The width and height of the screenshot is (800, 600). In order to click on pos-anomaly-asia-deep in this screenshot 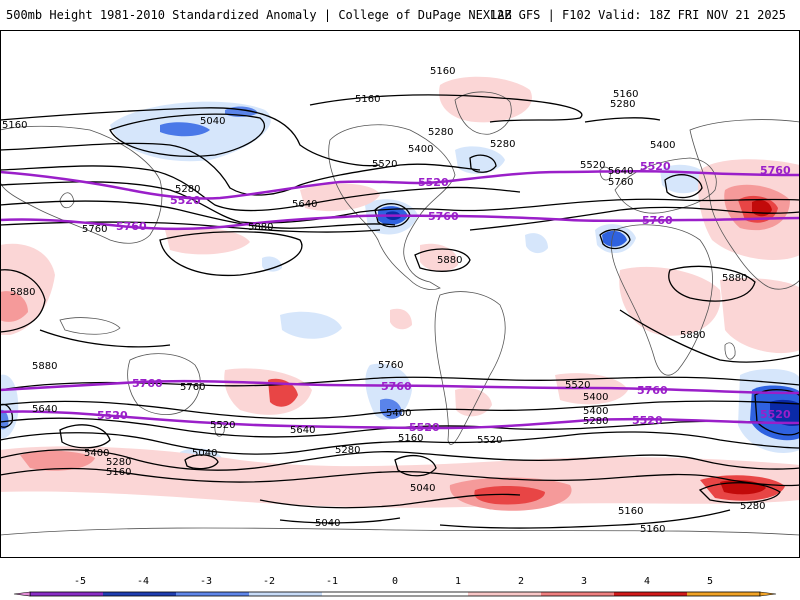, I will do `click(762, 208)`.